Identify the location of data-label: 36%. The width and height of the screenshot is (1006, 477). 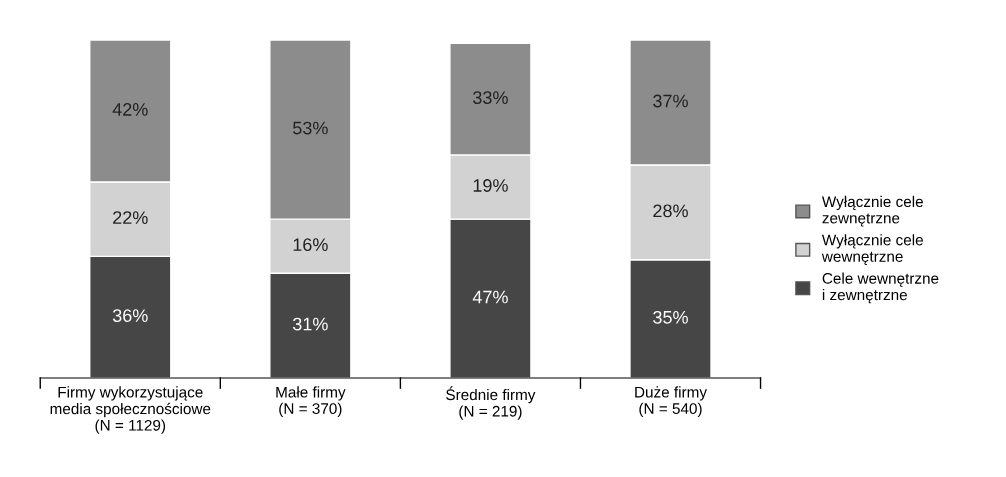
(130, 316).